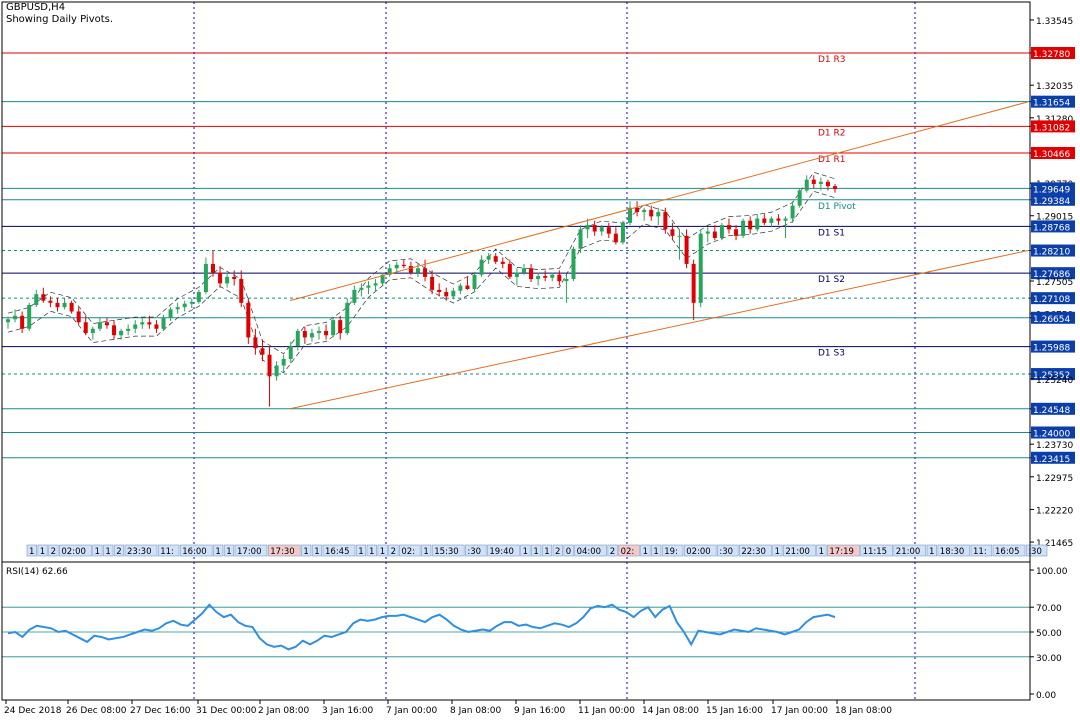 The width and height of the screenshot is (1080, 720). I want to click on time-axis-label: 3 Jan 16:00, so click(348, 711).